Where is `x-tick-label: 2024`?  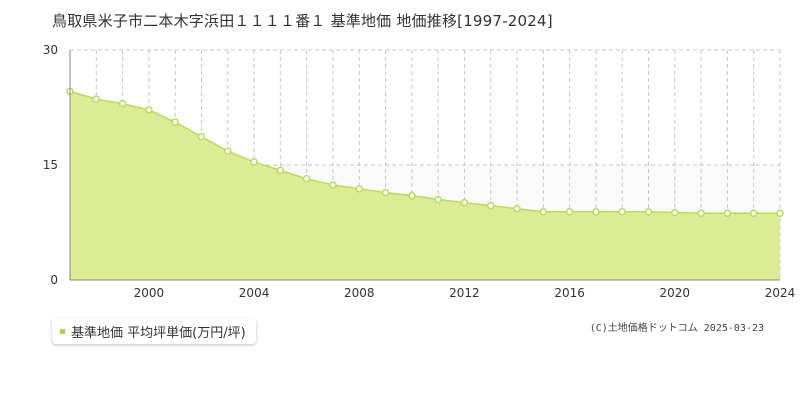
x-tick-label: 2024 is located at coordinates (780, 293).